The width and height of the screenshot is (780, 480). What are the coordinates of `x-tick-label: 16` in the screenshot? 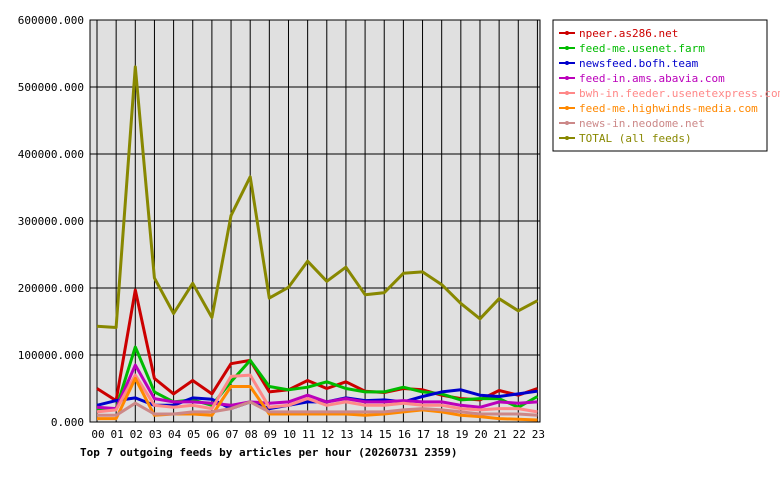 It's located at (404, 434).